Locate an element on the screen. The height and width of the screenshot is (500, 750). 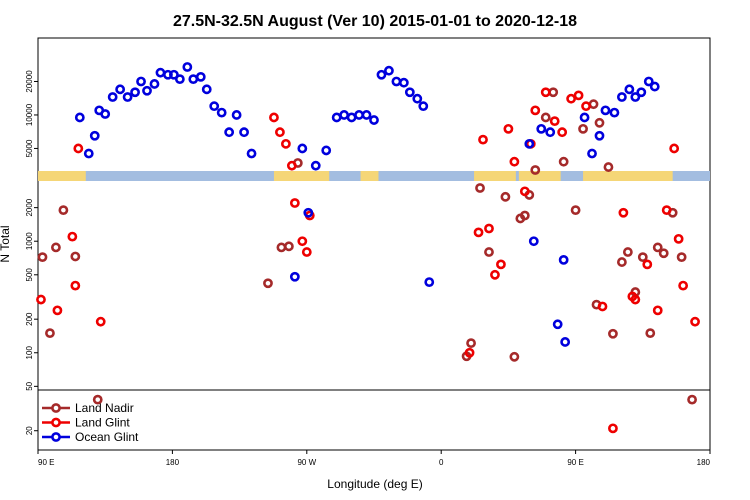
x-axis-title: Longitude (deg E) is located at coordinates (374, 484).